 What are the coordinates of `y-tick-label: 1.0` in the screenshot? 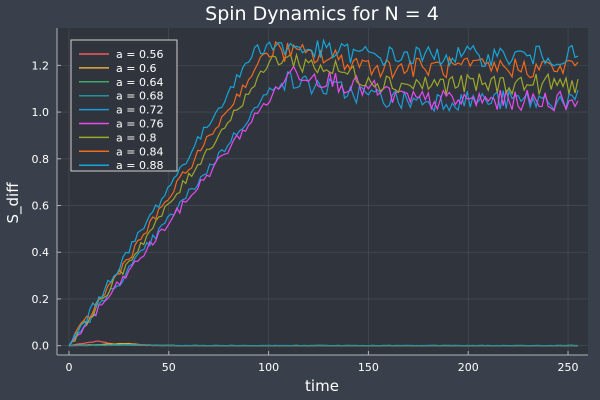 It's located at (41, 112).